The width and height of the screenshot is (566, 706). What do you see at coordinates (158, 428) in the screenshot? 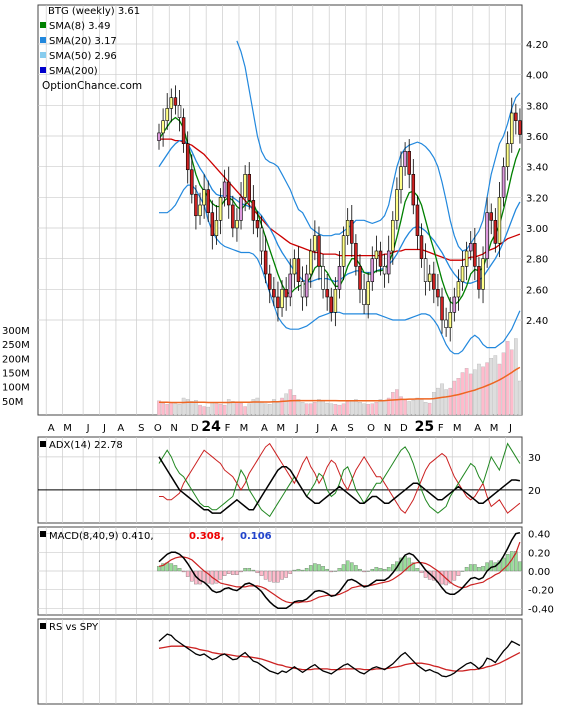
I see `x-axis-label: O` at bounding box center [158, 428].